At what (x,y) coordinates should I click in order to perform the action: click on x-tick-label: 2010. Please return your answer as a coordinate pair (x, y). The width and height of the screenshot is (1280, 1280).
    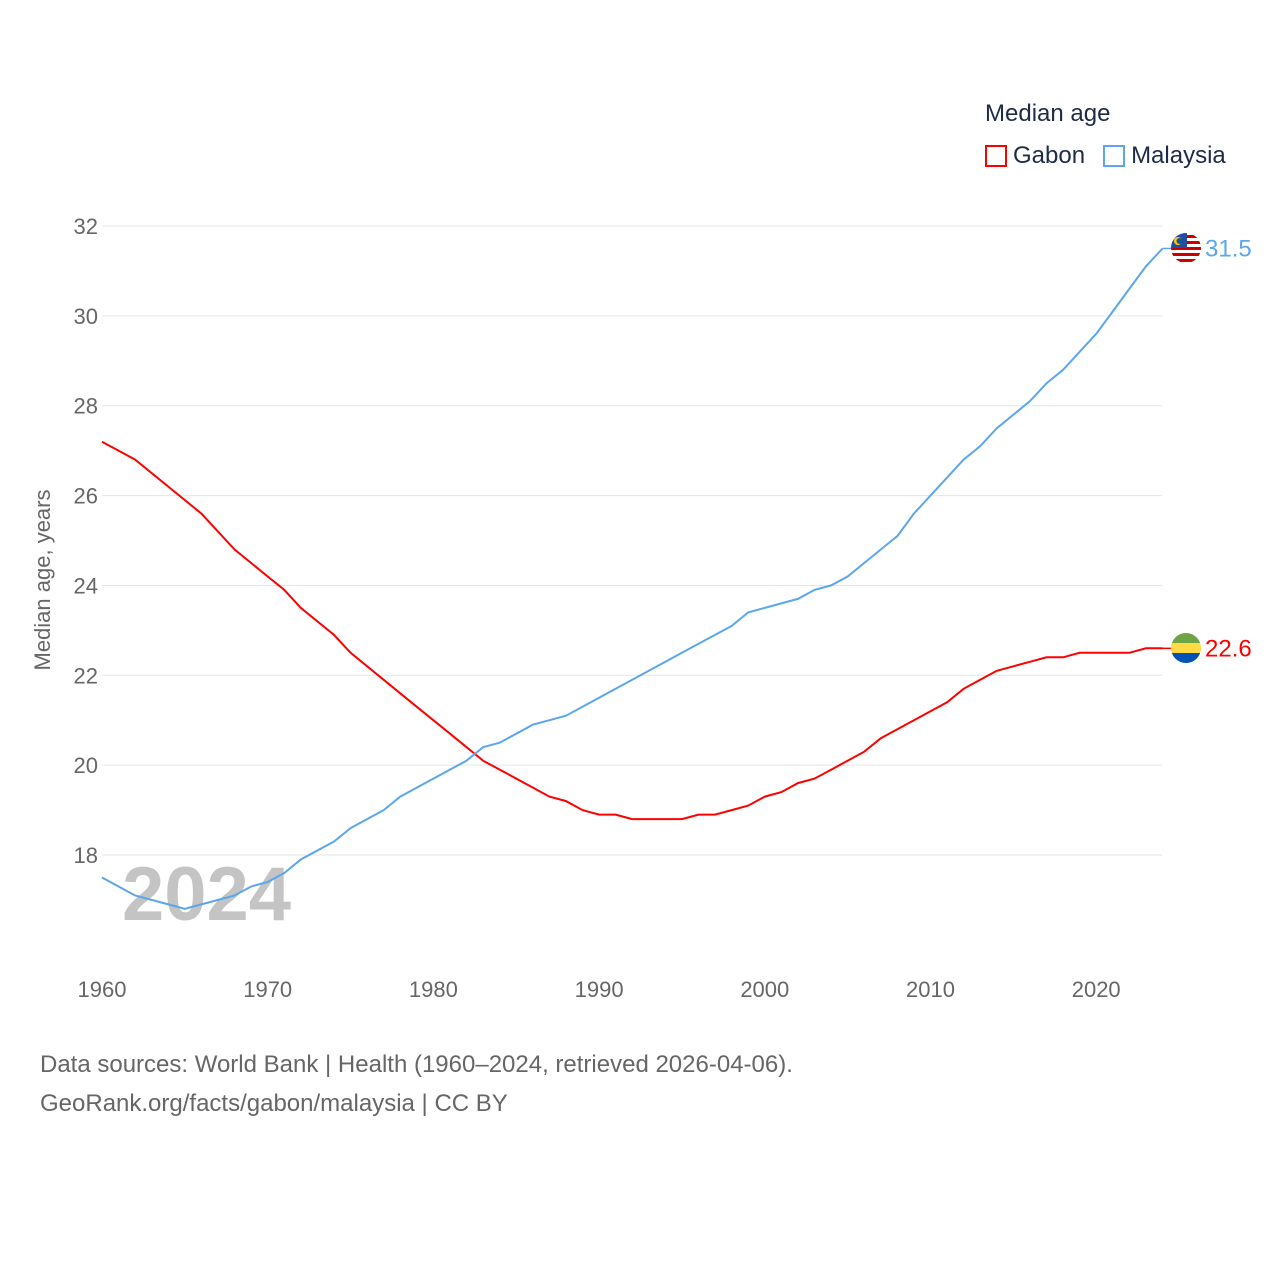
    Looking at the image, I should click on (930, 989).